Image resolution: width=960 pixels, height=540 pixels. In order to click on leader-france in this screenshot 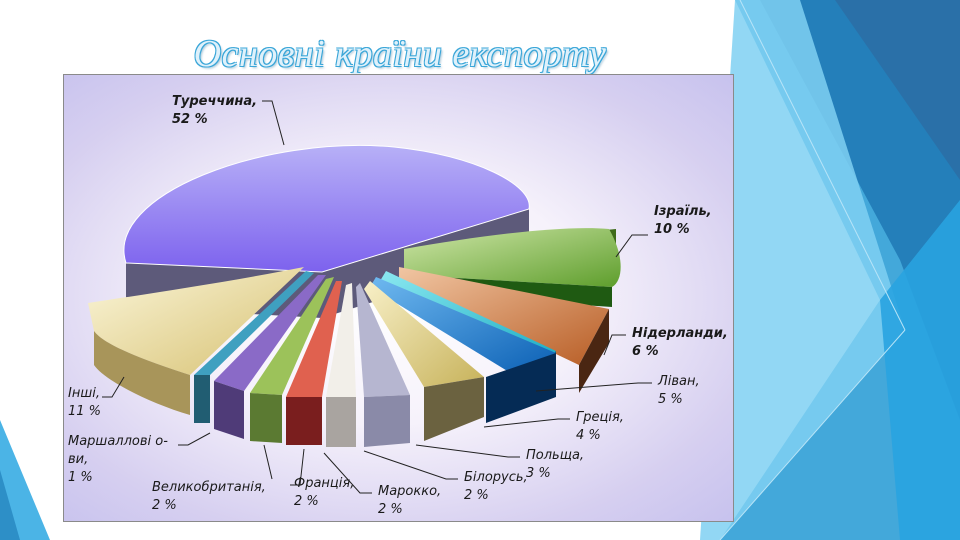, I will do `click(297, 467)`.